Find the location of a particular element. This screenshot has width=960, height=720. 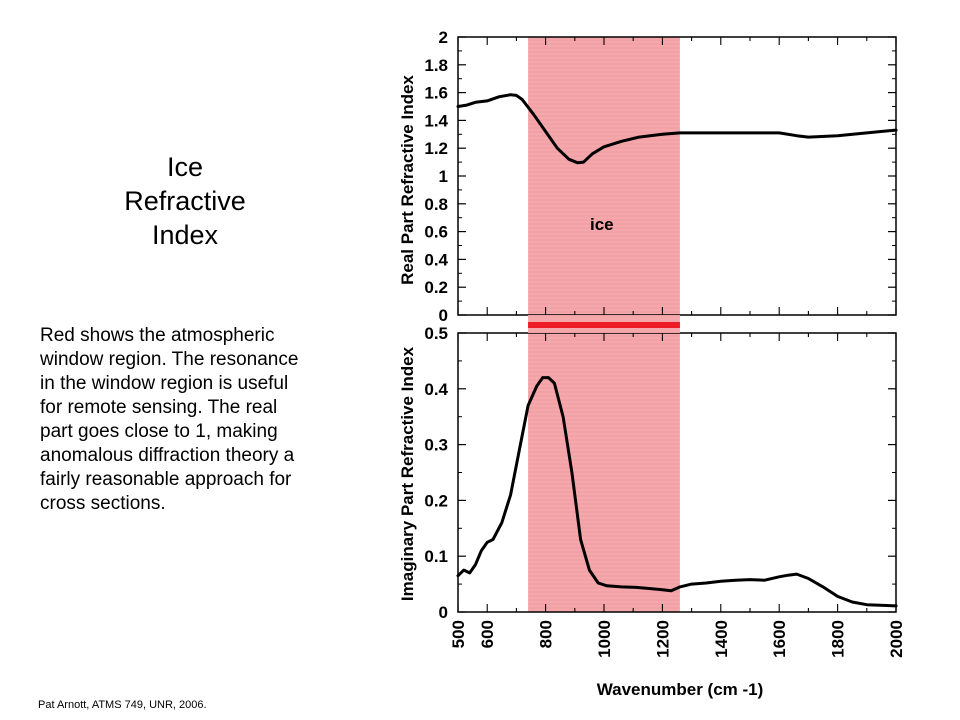

bot-ytick-label: 0 is located at coordinates (443, 612).